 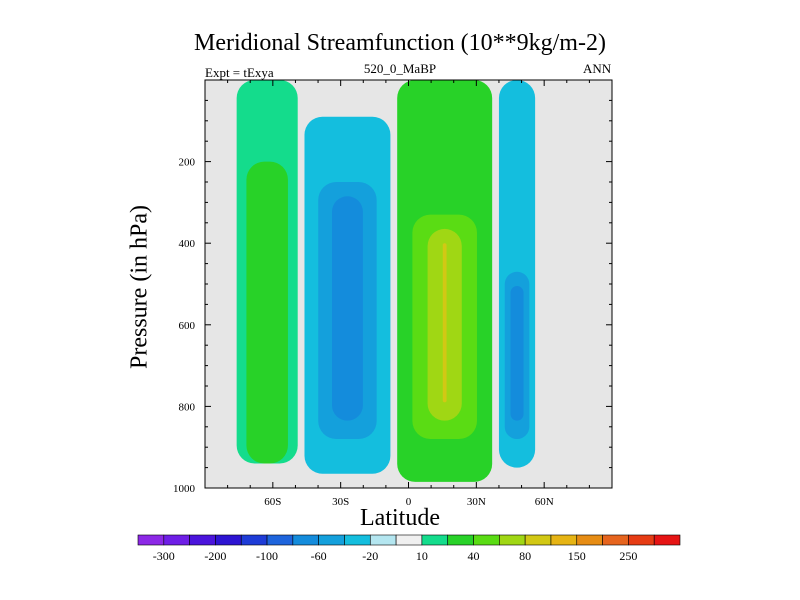 I want to click on y-tick-label: 400, so click(x=187, y=244).